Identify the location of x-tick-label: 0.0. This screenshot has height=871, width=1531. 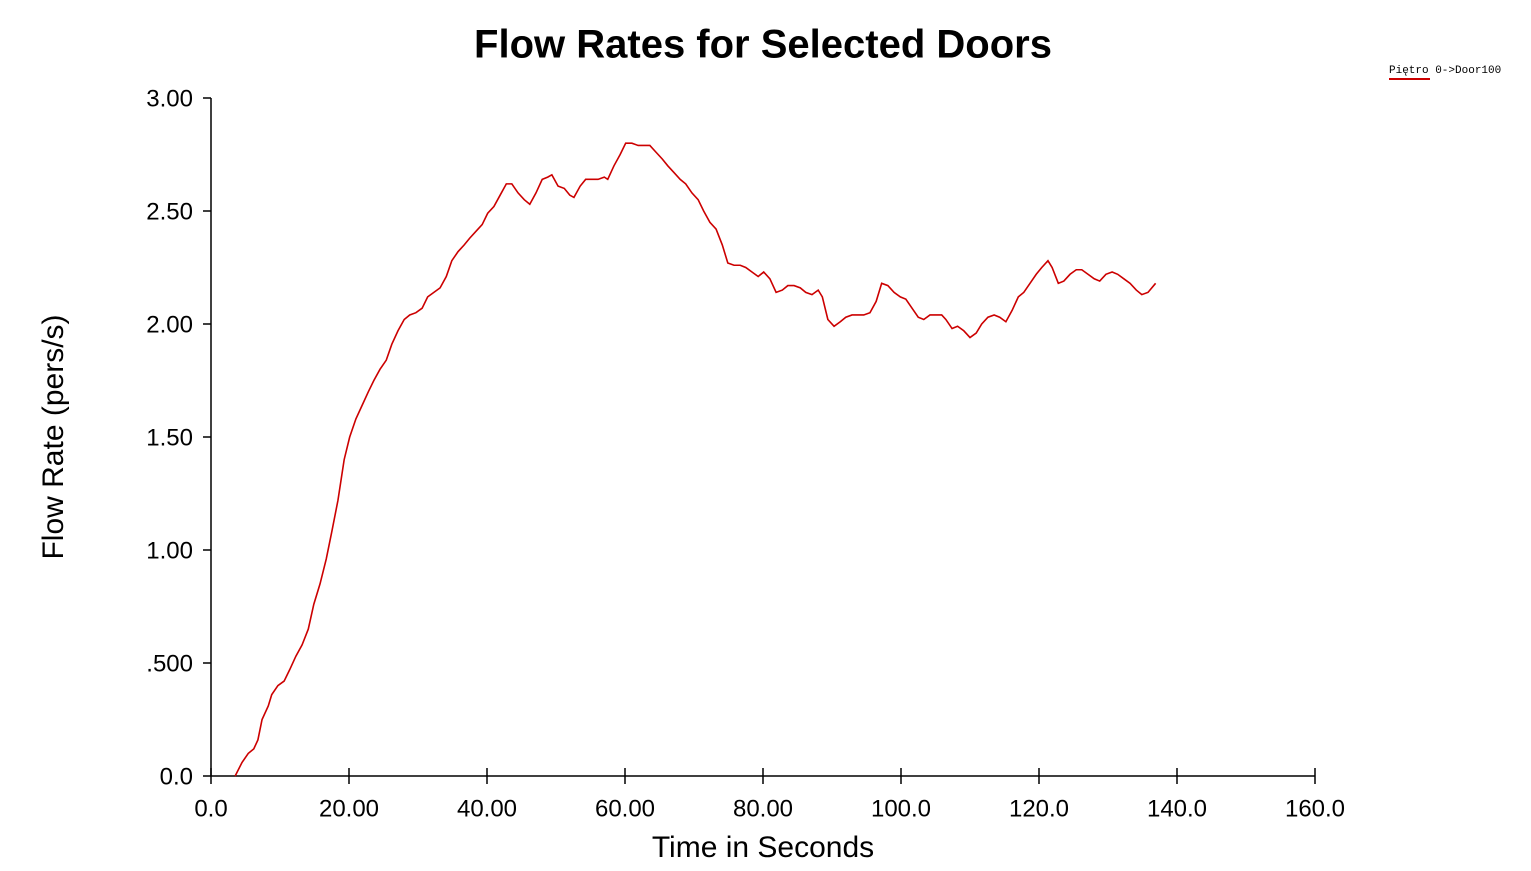
(210, 808).